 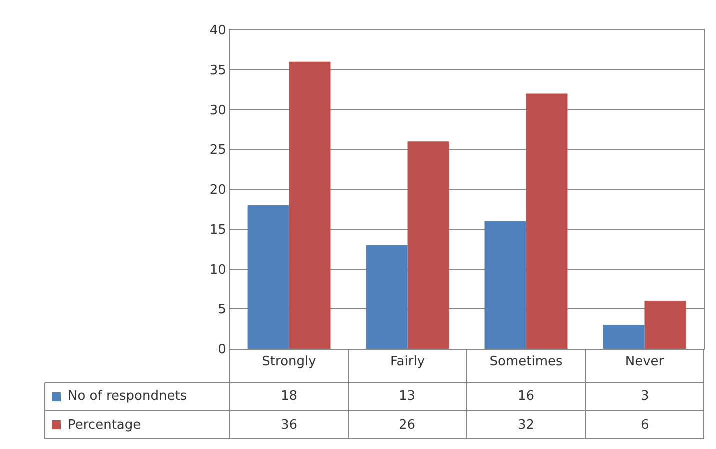 I want to click on data-label: 18, so click(x=289, y=396).